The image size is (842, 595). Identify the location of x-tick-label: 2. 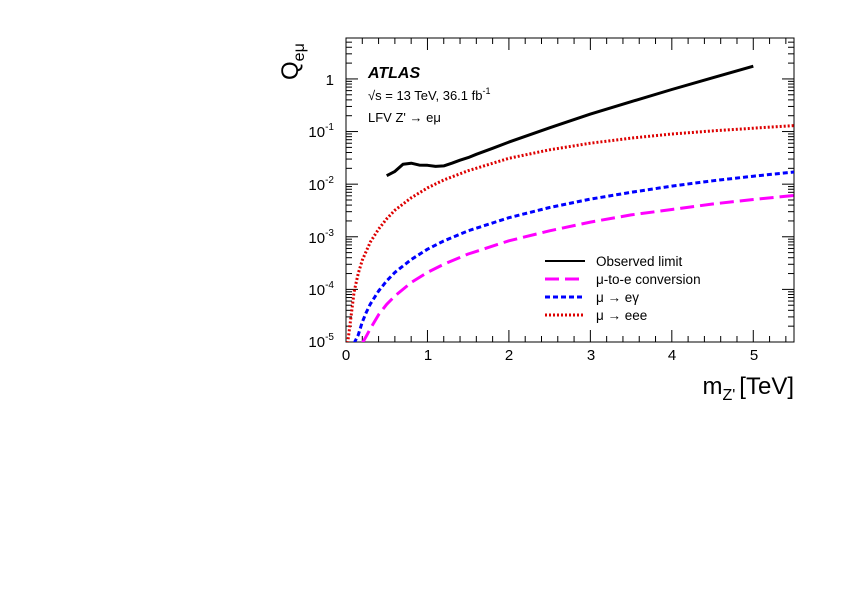
(509, 355).